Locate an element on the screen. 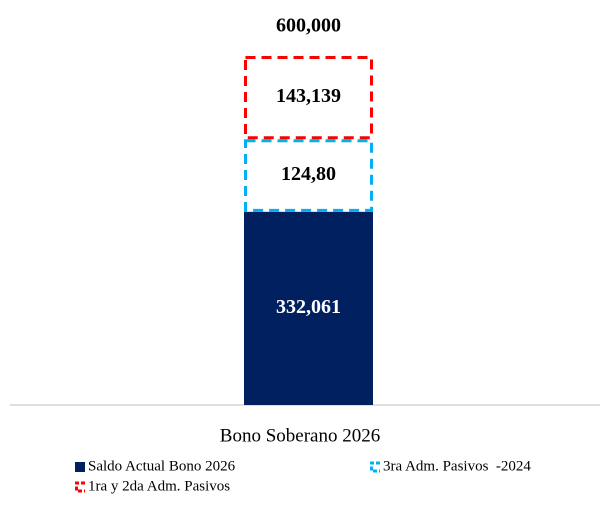 Image resolution: width=600 pixels, height=524 pixels. legend-label: 1ra y 2da Adm. Pasivos is located at coordinates (159, 486).